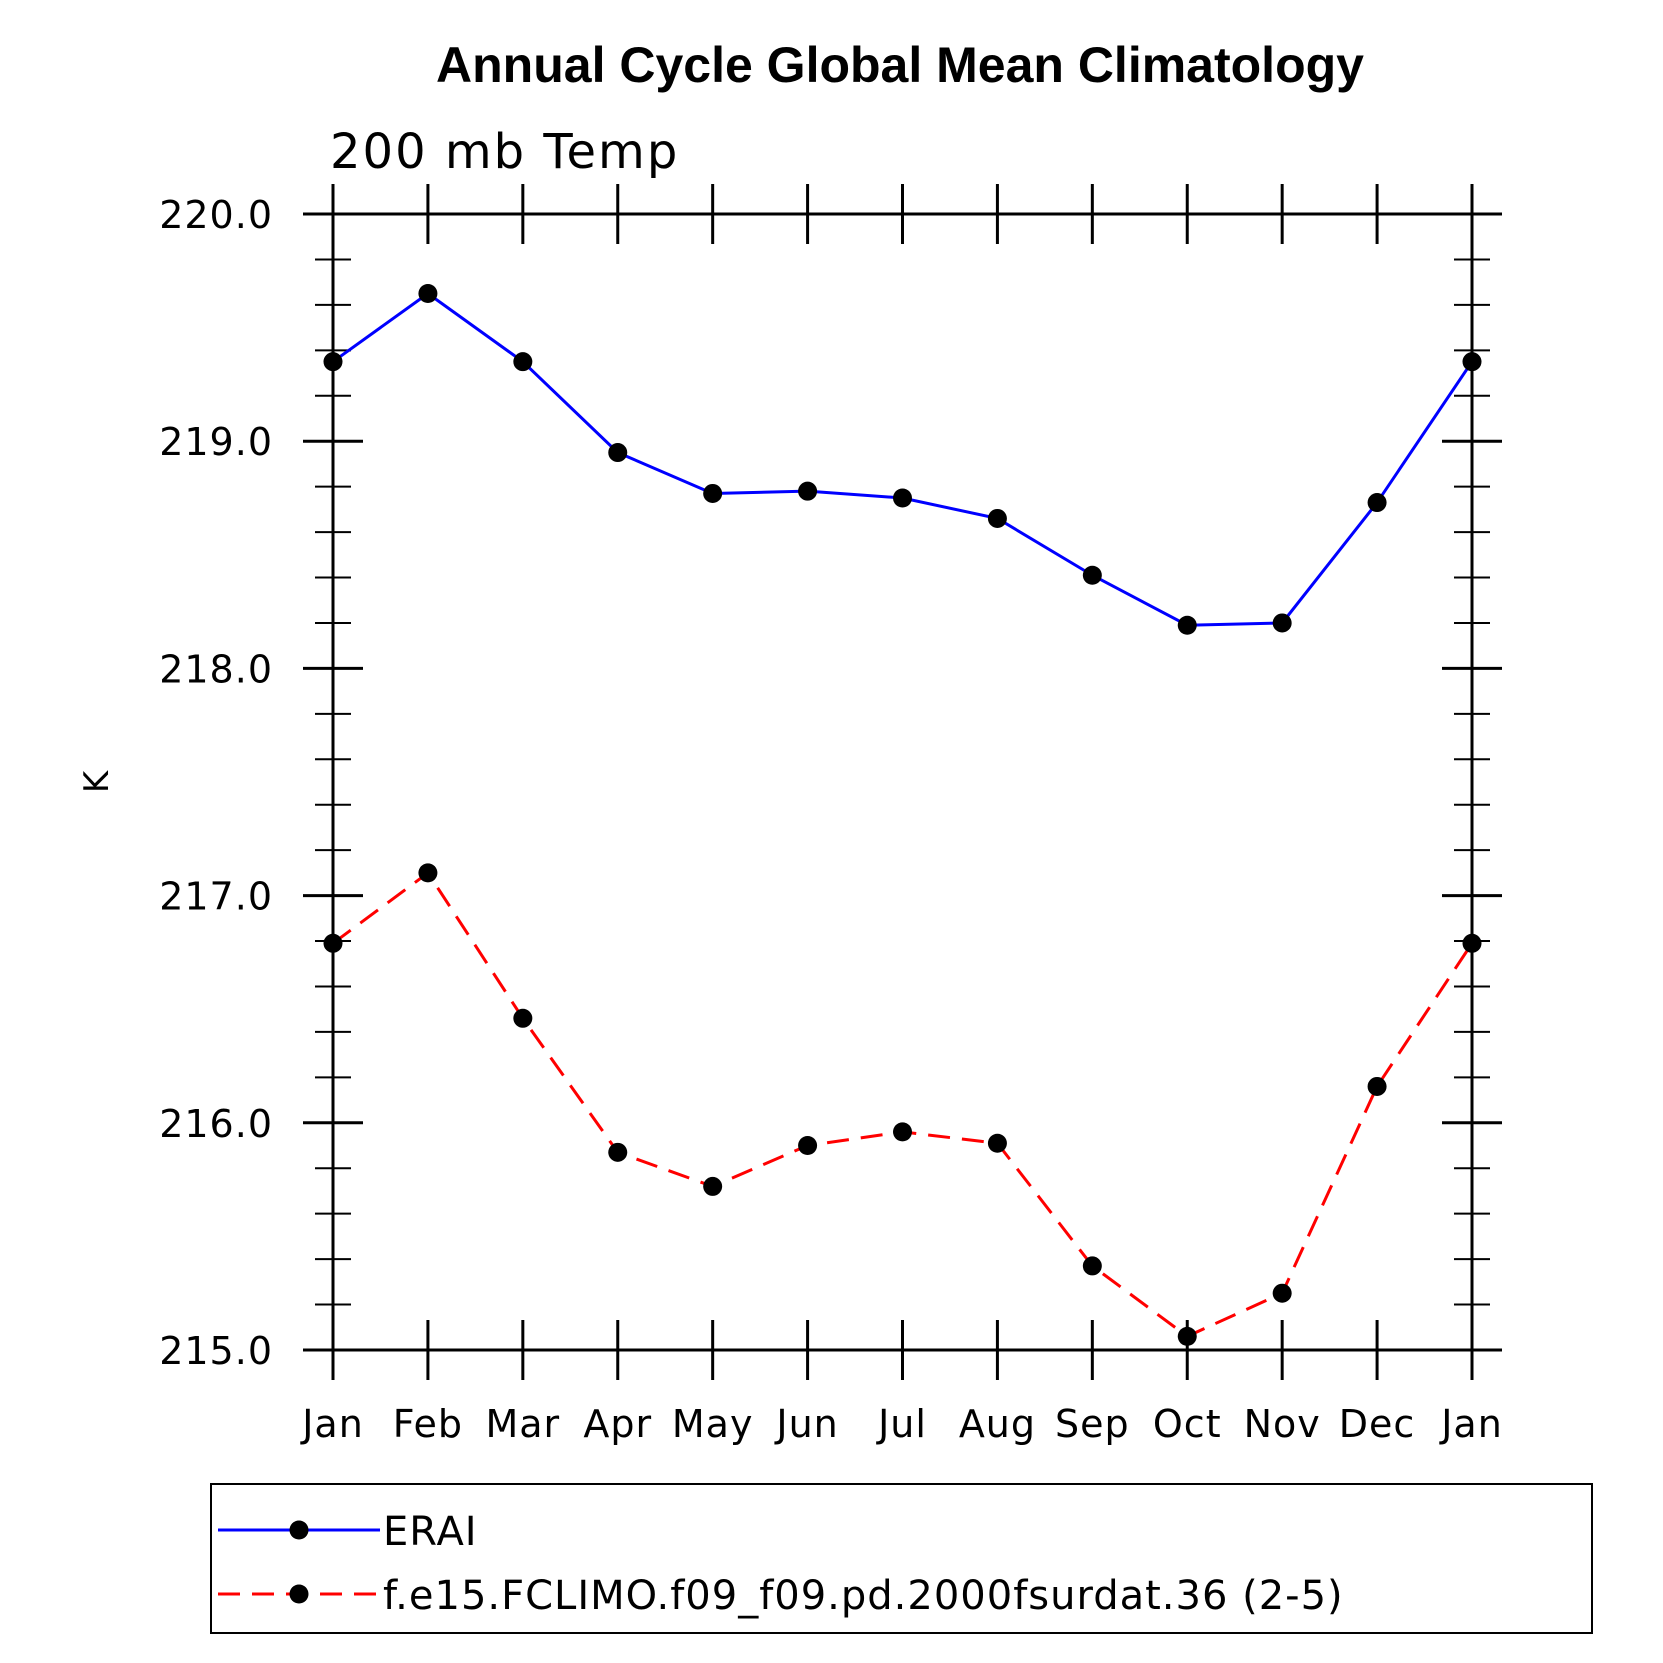  I want to click on y-tick-label: 216.0, so click(216, 1124).